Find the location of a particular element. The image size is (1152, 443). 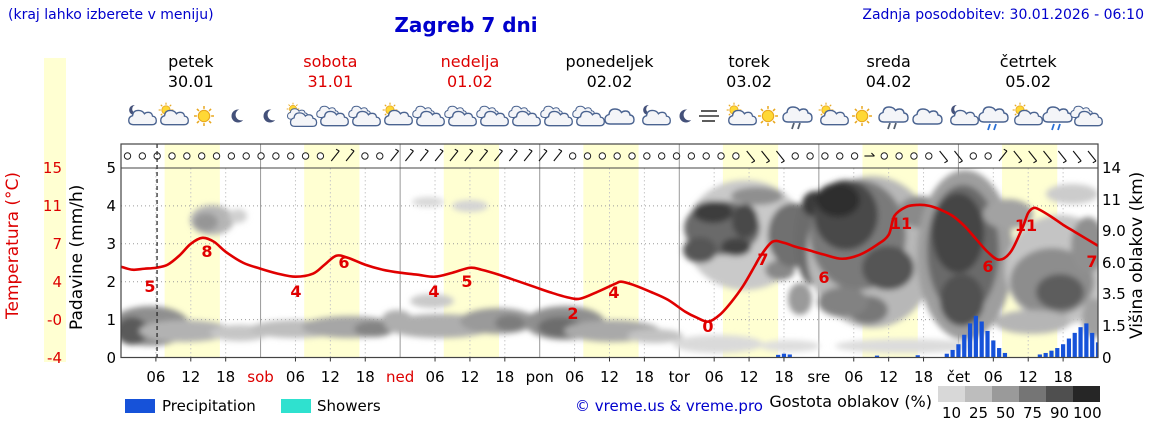

day-name: sobota is located at coordinates (330, 61).